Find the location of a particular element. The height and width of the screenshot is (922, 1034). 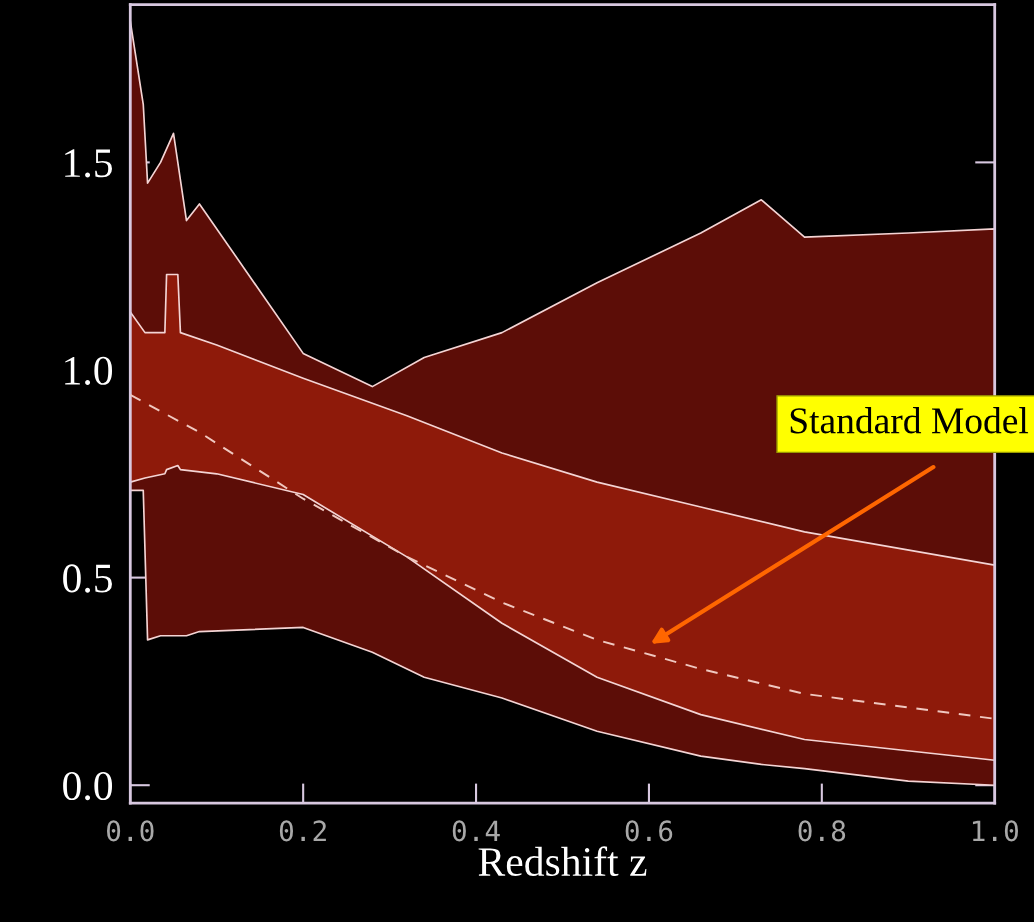

x-axis-title: Redshift z is located at coordinates (562, 861).